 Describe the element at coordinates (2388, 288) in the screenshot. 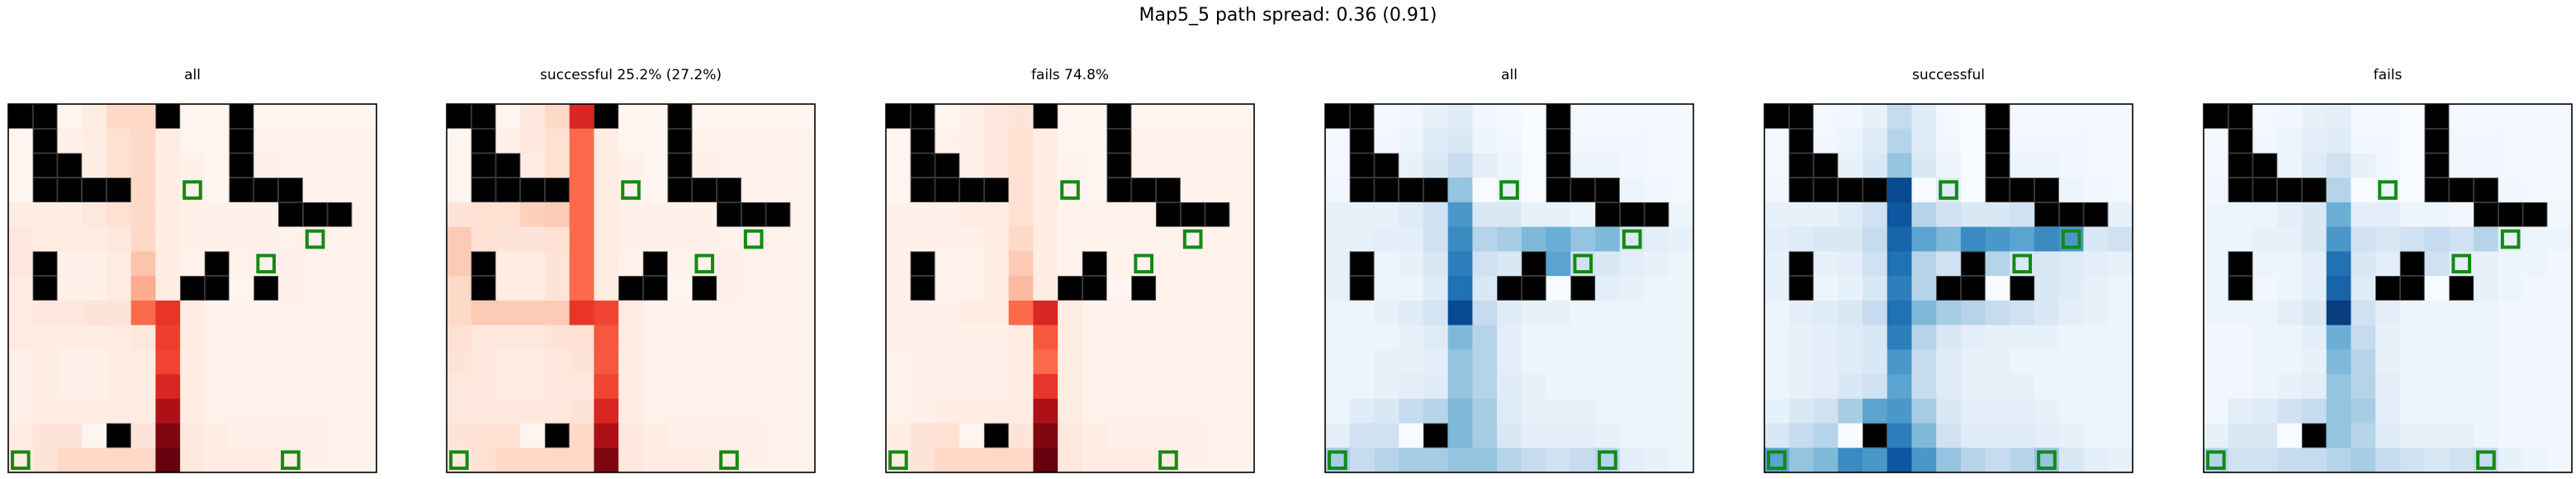

I see `heatmap-grid` at that location.